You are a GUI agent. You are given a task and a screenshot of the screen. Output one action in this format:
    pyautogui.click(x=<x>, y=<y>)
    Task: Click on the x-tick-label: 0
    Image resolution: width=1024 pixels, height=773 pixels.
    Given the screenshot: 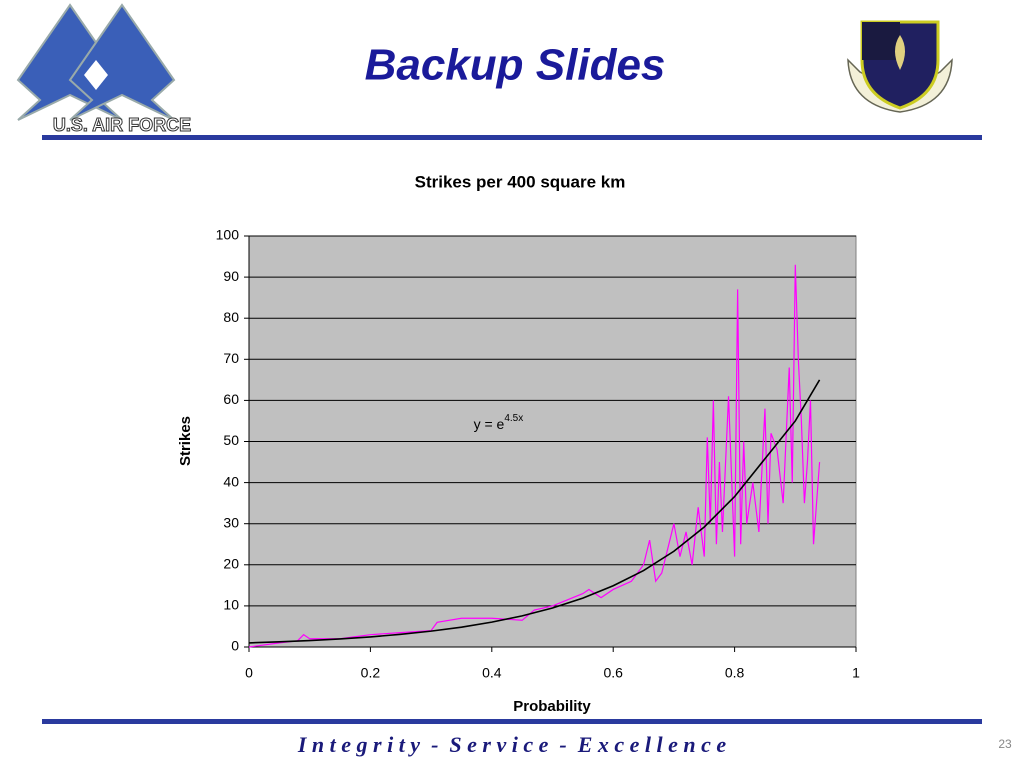 What is the action you would take?
    pyautogui.click(x=249, y=673)
    